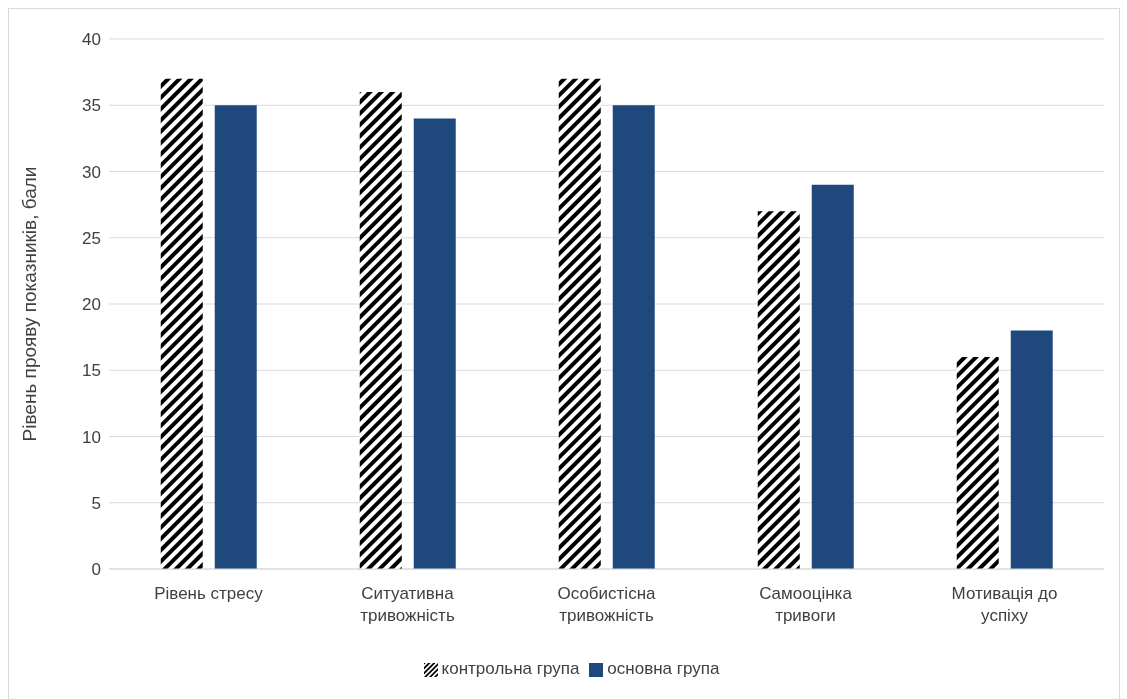 This screenshot has height=699, width=1127. I want to click on y-tick-label: 10, so click(91, 437).